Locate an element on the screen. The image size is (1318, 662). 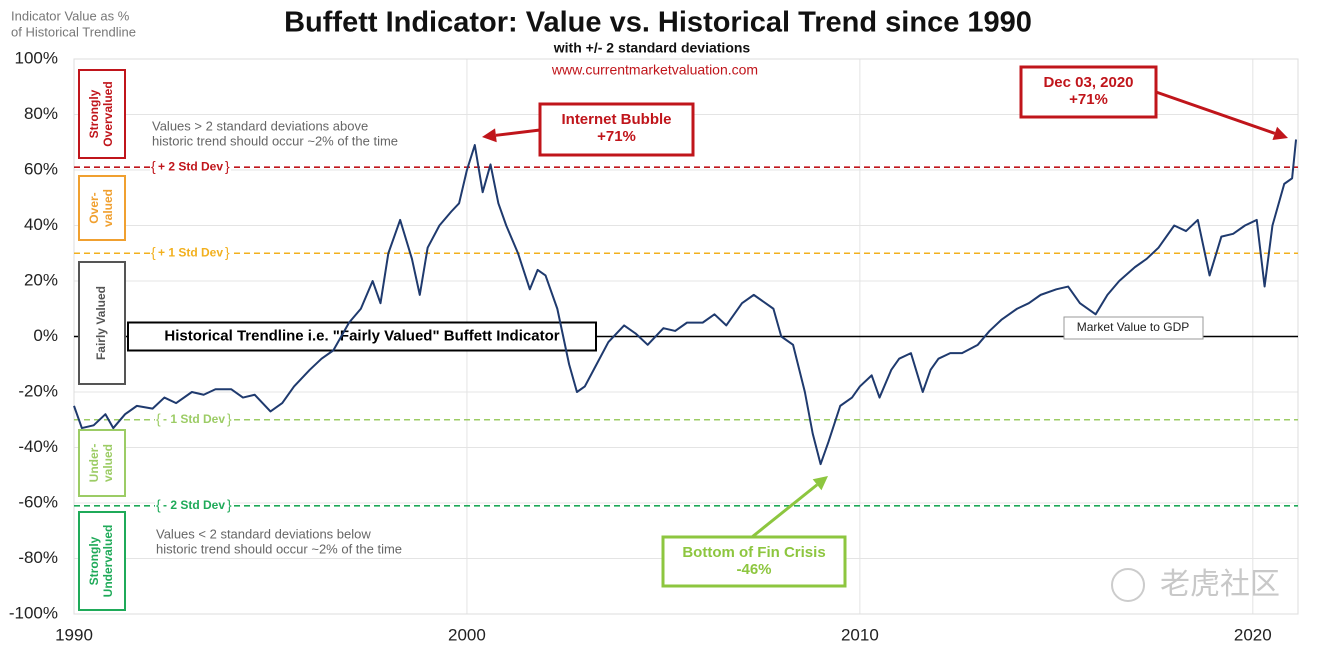
reference-label: + 2 Std Dev is located at coordinates (190, 166).